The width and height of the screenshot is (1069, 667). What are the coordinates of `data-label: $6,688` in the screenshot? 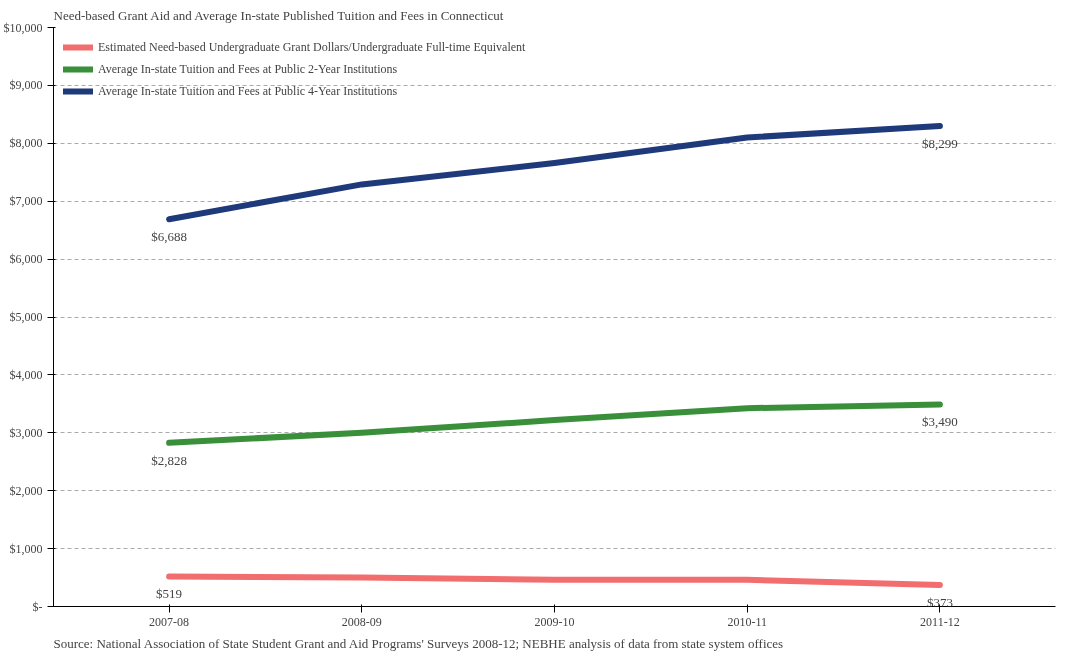 It's located at (169, 237).